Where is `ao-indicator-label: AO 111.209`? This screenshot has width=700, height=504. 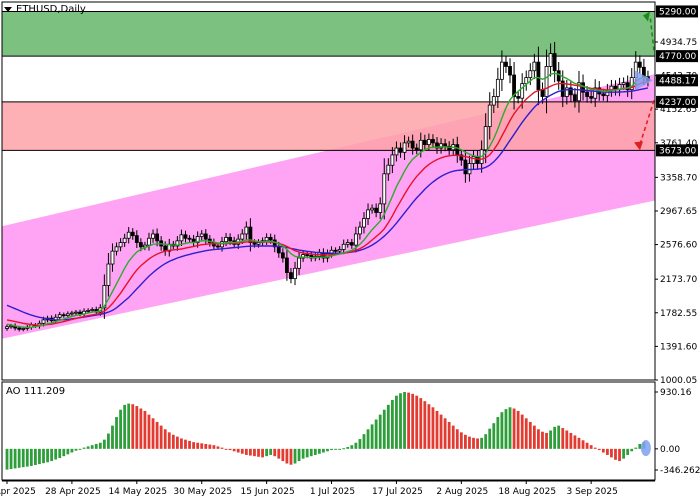
ao-indicator-label: AO 111.209 is located at coordinates (36, 391).